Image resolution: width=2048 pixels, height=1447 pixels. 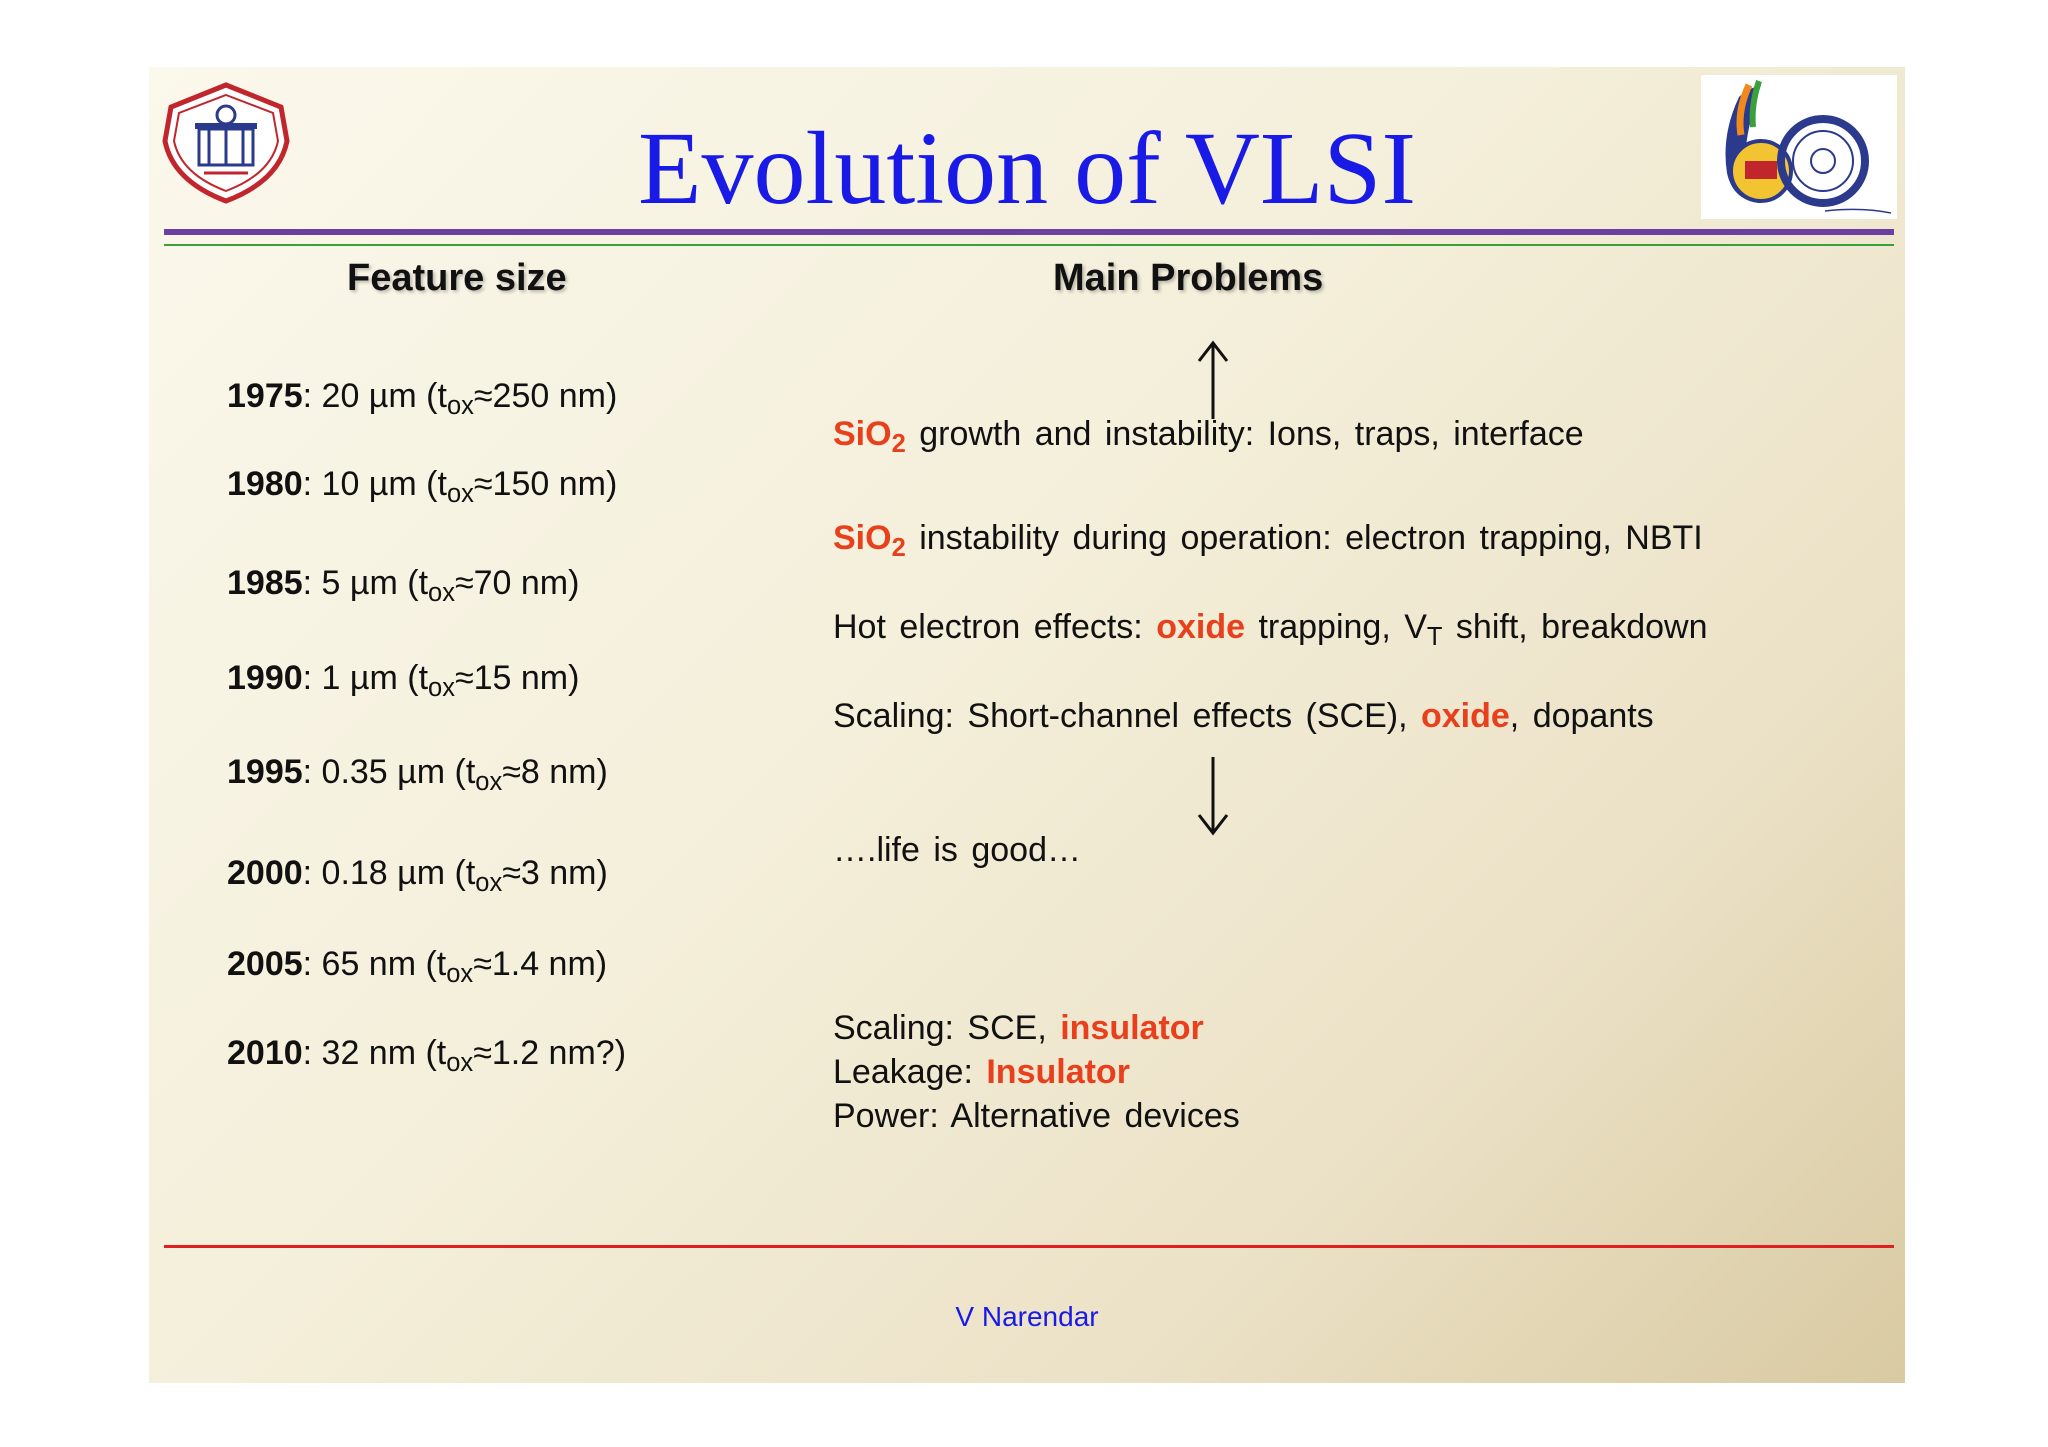 What do you see at coordinates (981, 1072) in the screenshot?
I see `problem-leakage-insulator: Leakage: Insulator` at bounding box center [981, 1072].